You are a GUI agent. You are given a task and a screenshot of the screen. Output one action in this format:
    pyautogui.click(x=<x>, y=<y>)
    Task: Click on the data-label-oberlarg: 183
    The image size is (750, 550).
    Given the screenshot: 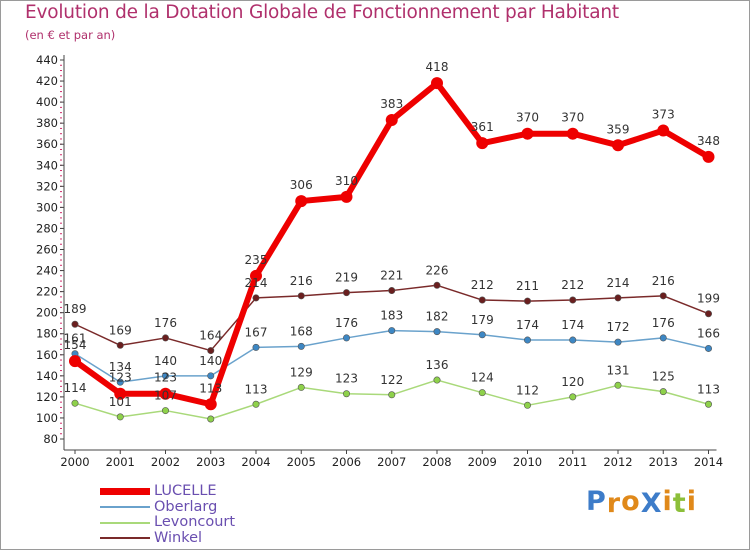 What is the action you would take?
    pyautogui.click(x=391, y=316)
    